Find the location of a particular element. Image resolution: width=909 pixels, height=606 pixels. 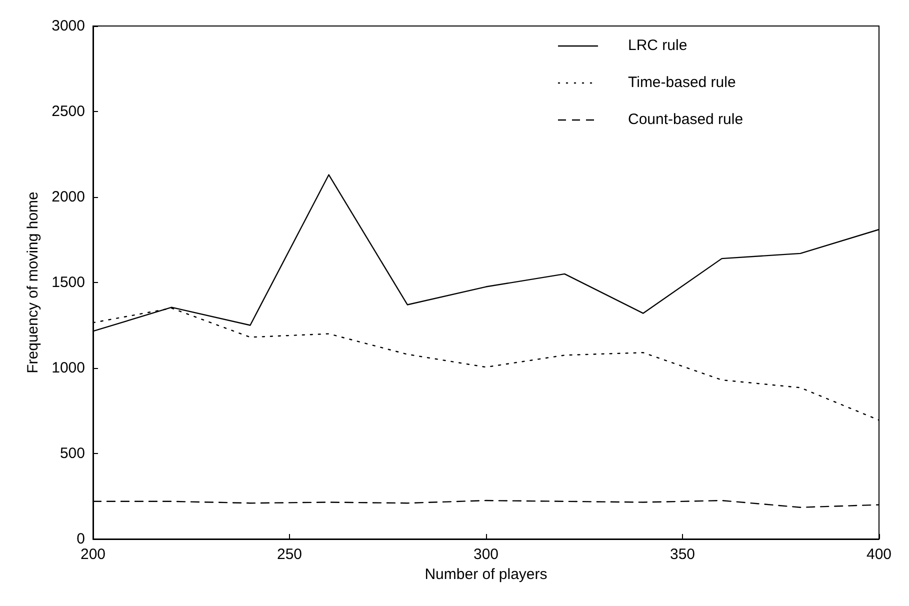

y-axis-title: Frequency of moving home is located at coordinates (33, 283).